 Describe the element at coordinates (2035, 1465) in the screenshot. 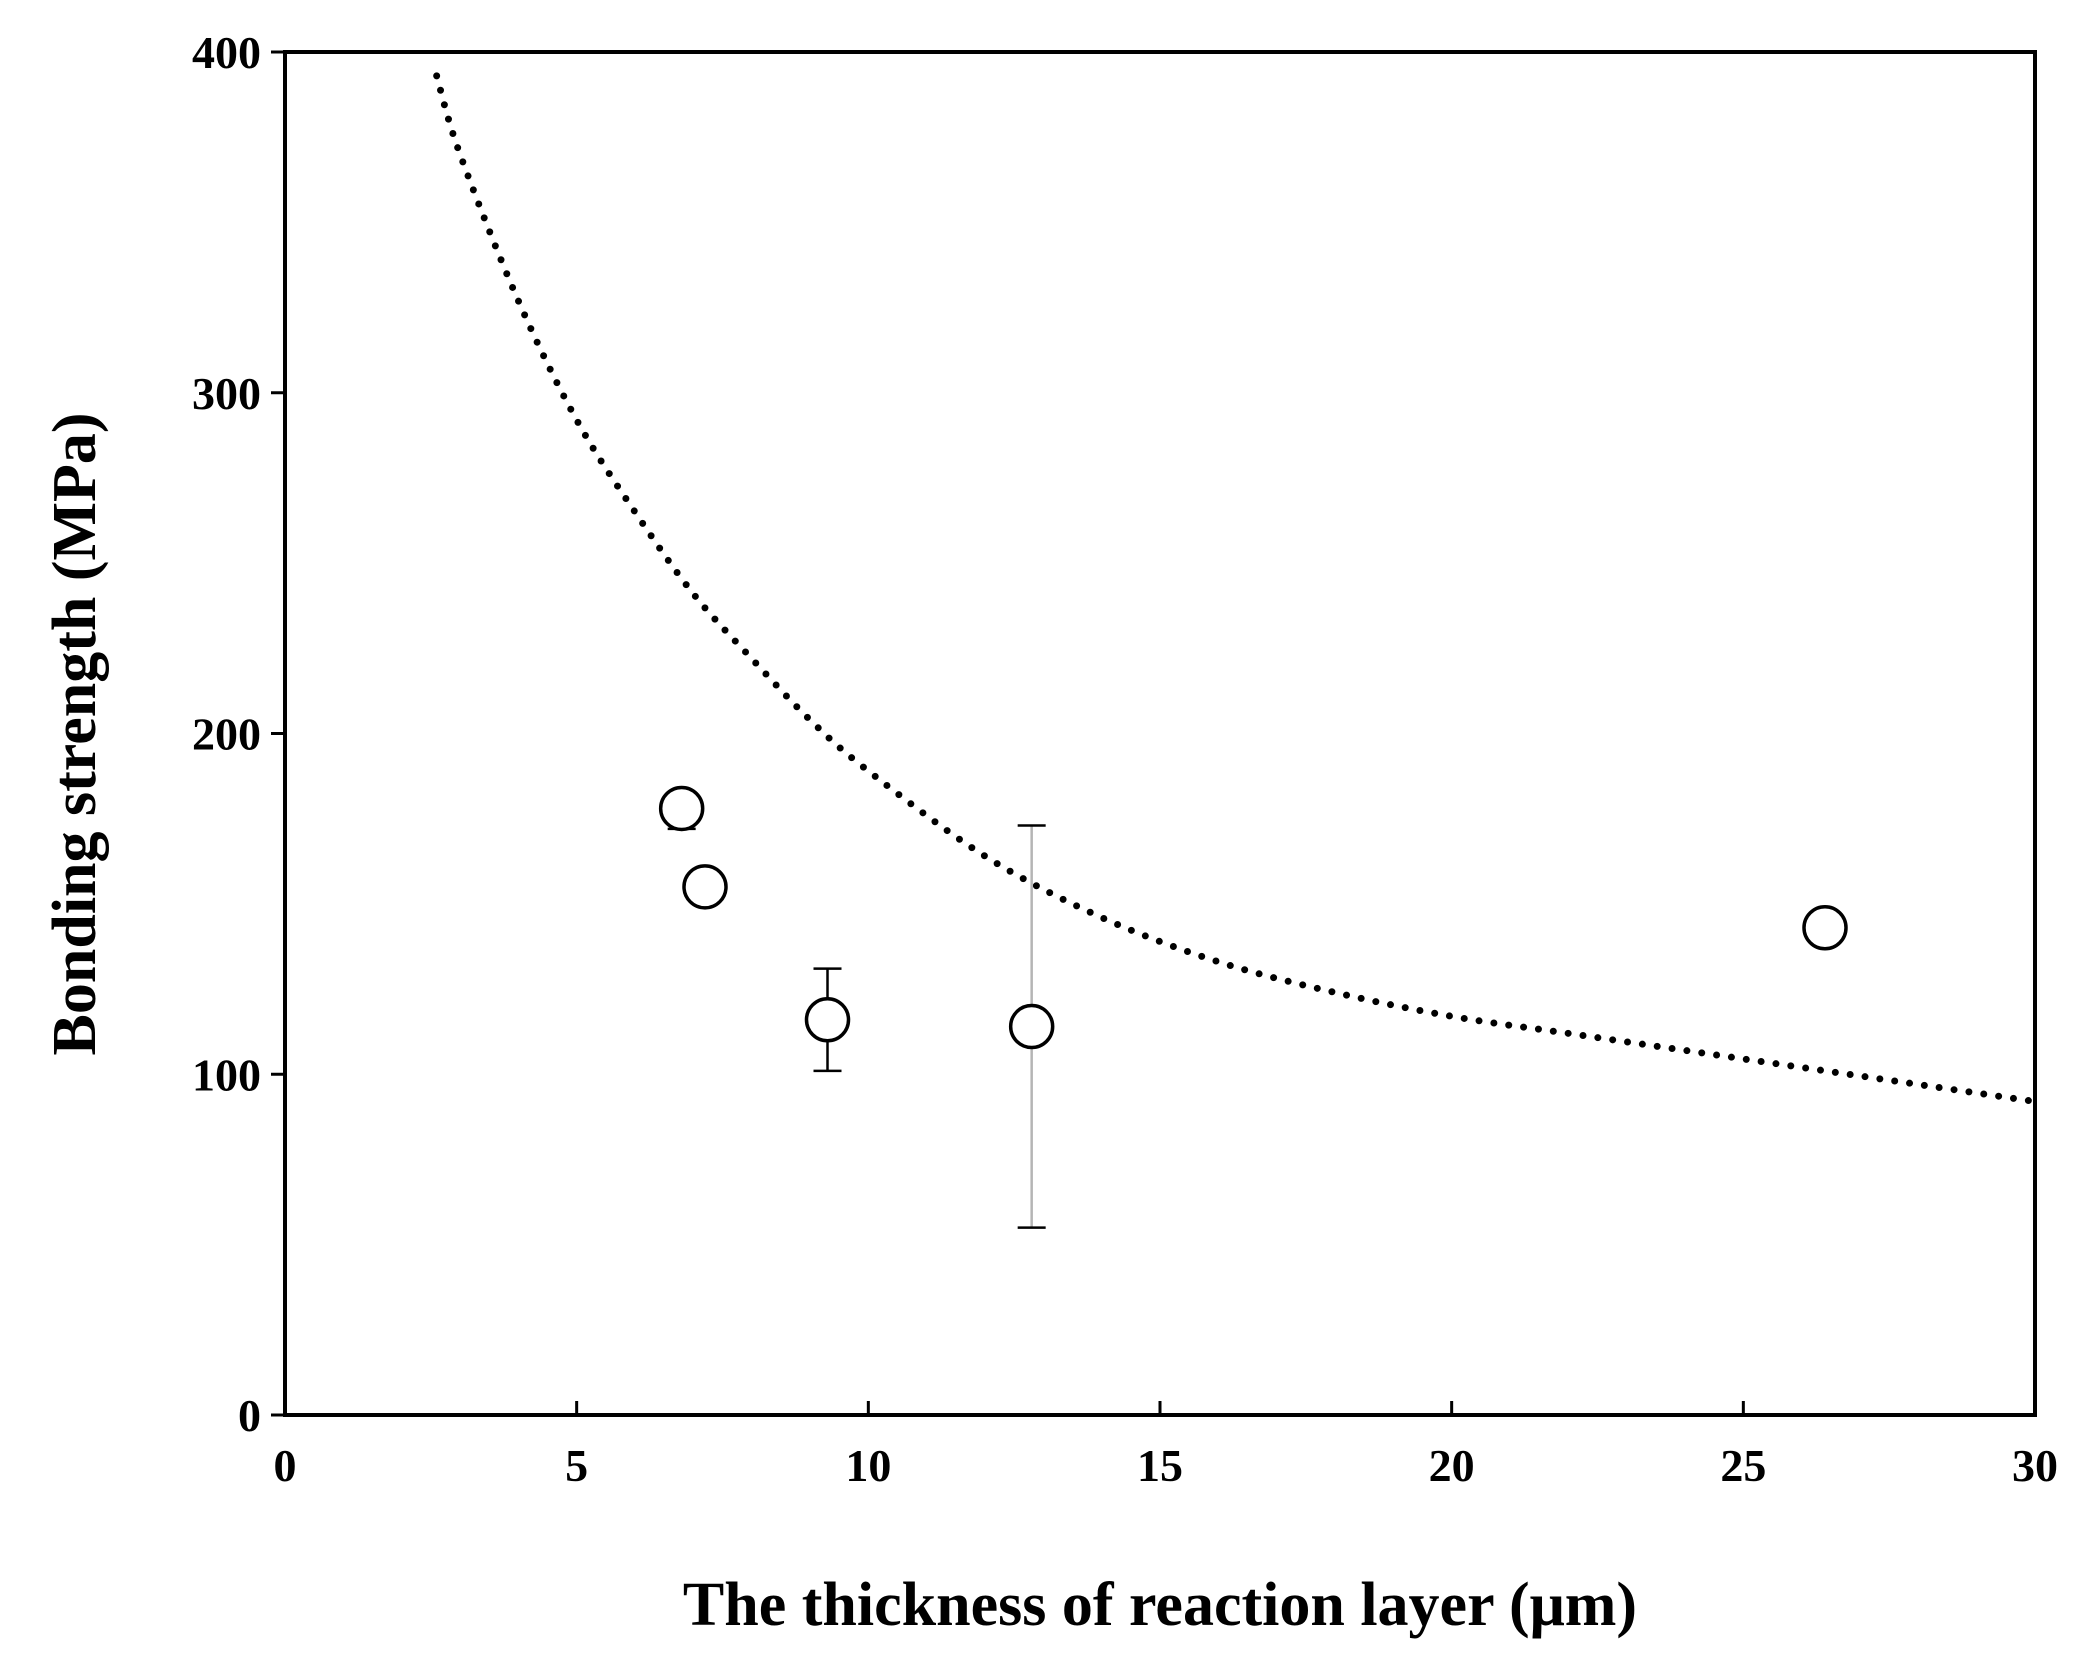

I see `x-tick-label: 30` at that location.